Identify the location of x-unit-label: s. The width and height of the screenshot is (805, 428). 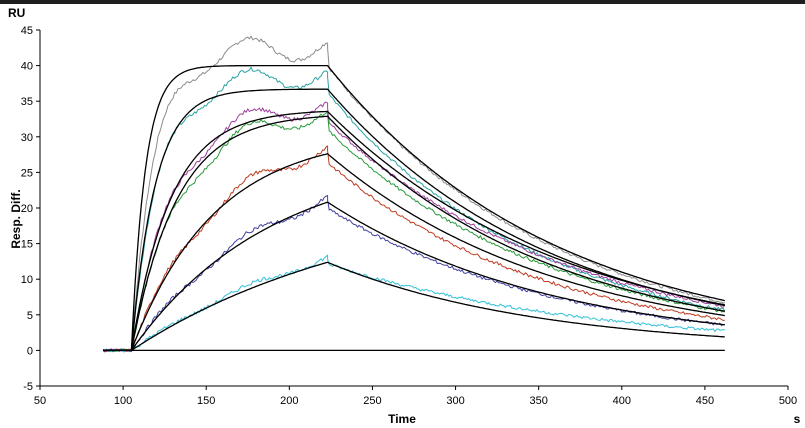
(797, 419).